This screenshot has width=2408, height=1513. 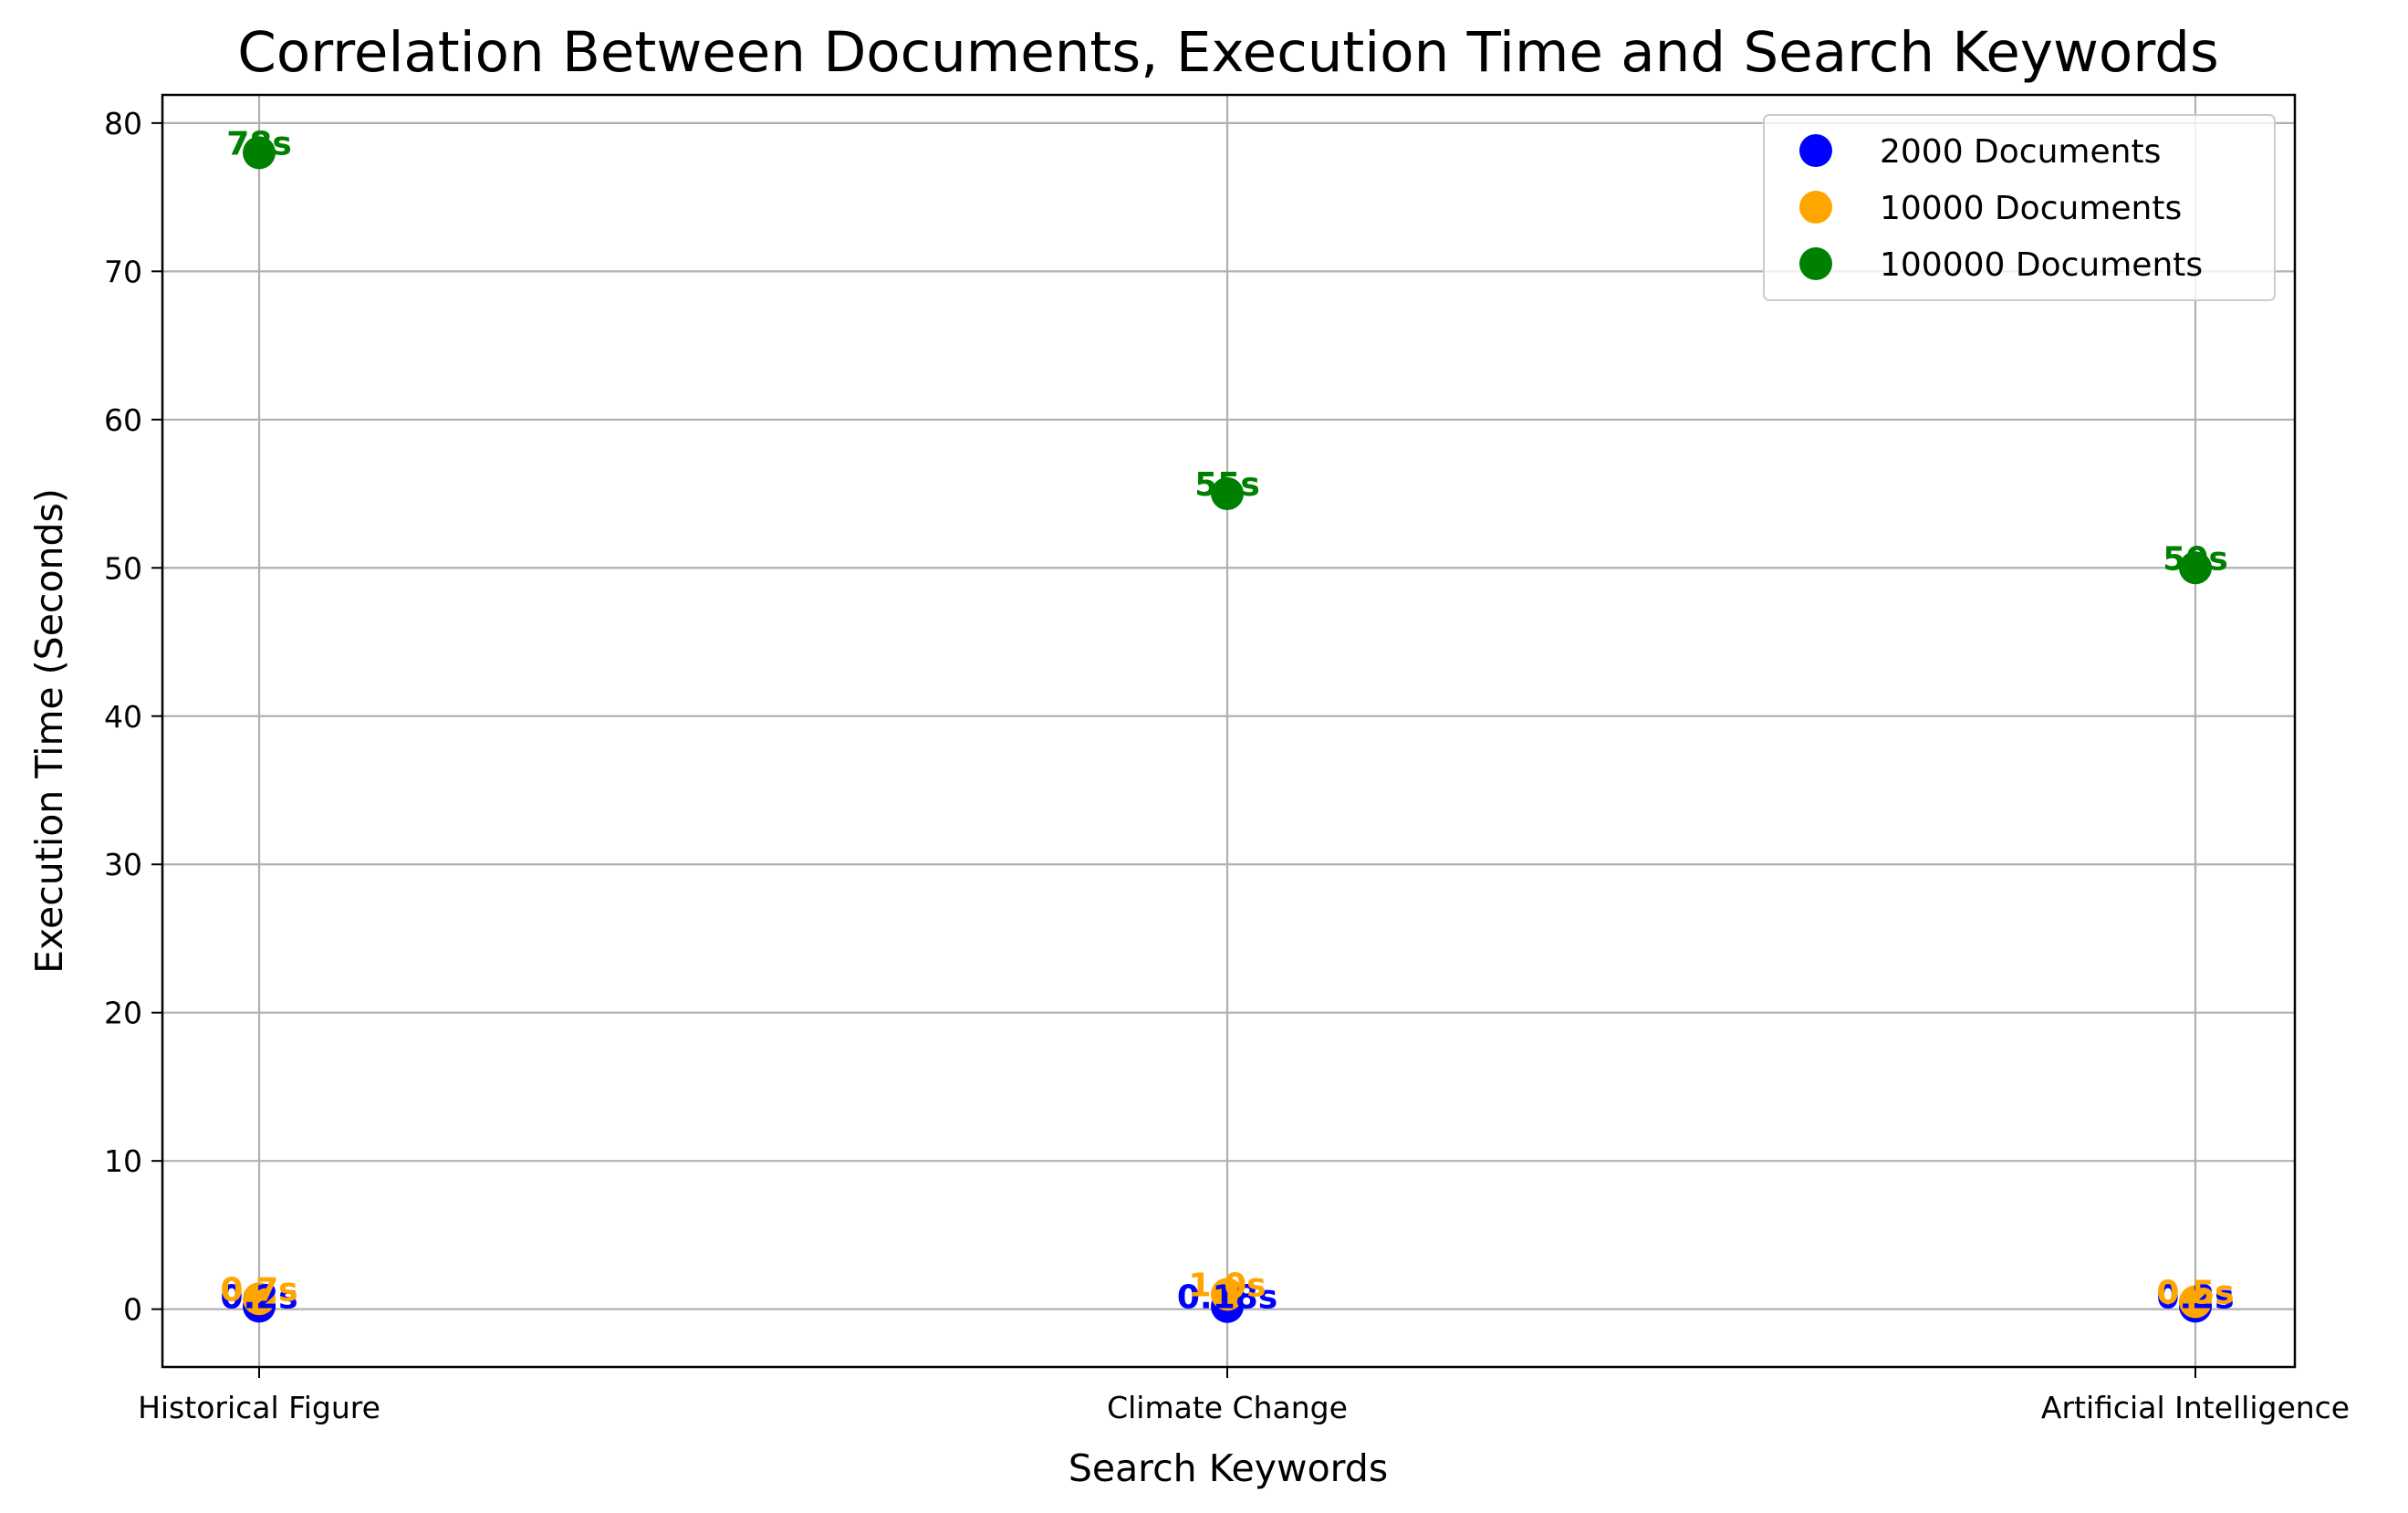 I want to click on y-tick-label: 0, so click(x=132, y=1310).